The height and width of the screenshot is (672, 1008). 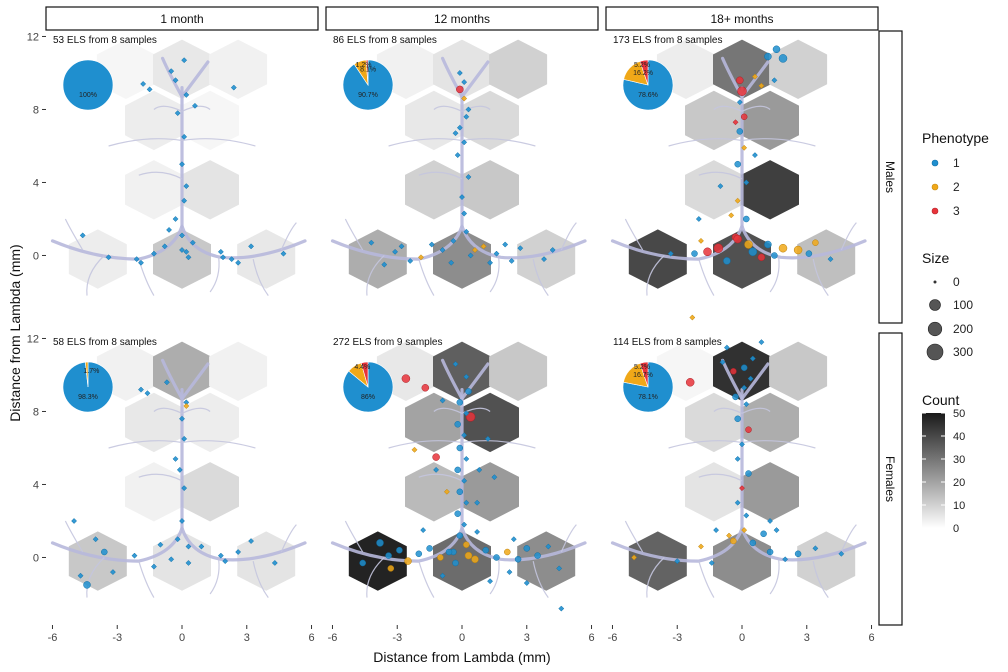 What do you see at coordinates (36, 558) in the screenshot?
I see `y-tick-label: 0` at bounding box center [36, 558].